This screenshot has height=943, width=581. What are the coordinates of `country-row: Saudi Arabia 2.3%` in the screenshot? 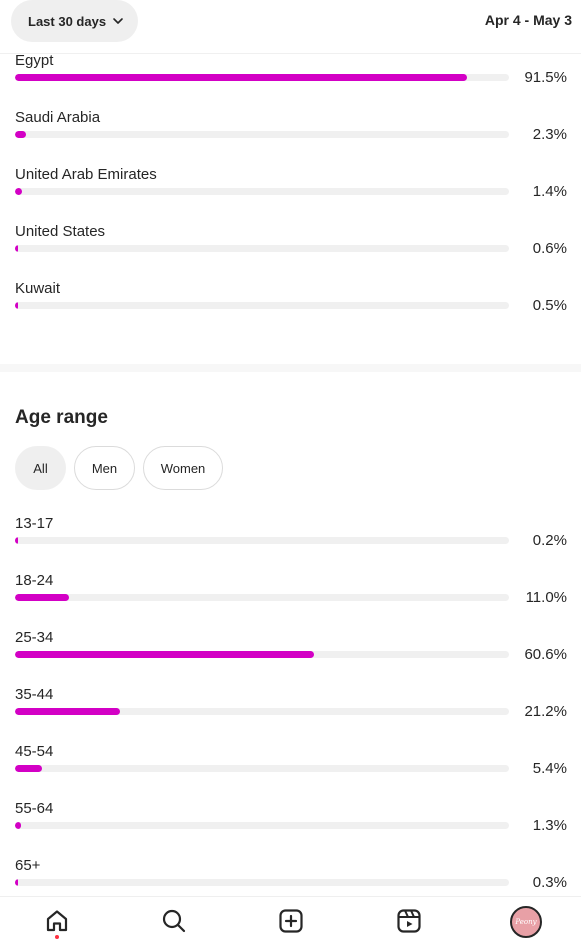 It's located at (290, 137).